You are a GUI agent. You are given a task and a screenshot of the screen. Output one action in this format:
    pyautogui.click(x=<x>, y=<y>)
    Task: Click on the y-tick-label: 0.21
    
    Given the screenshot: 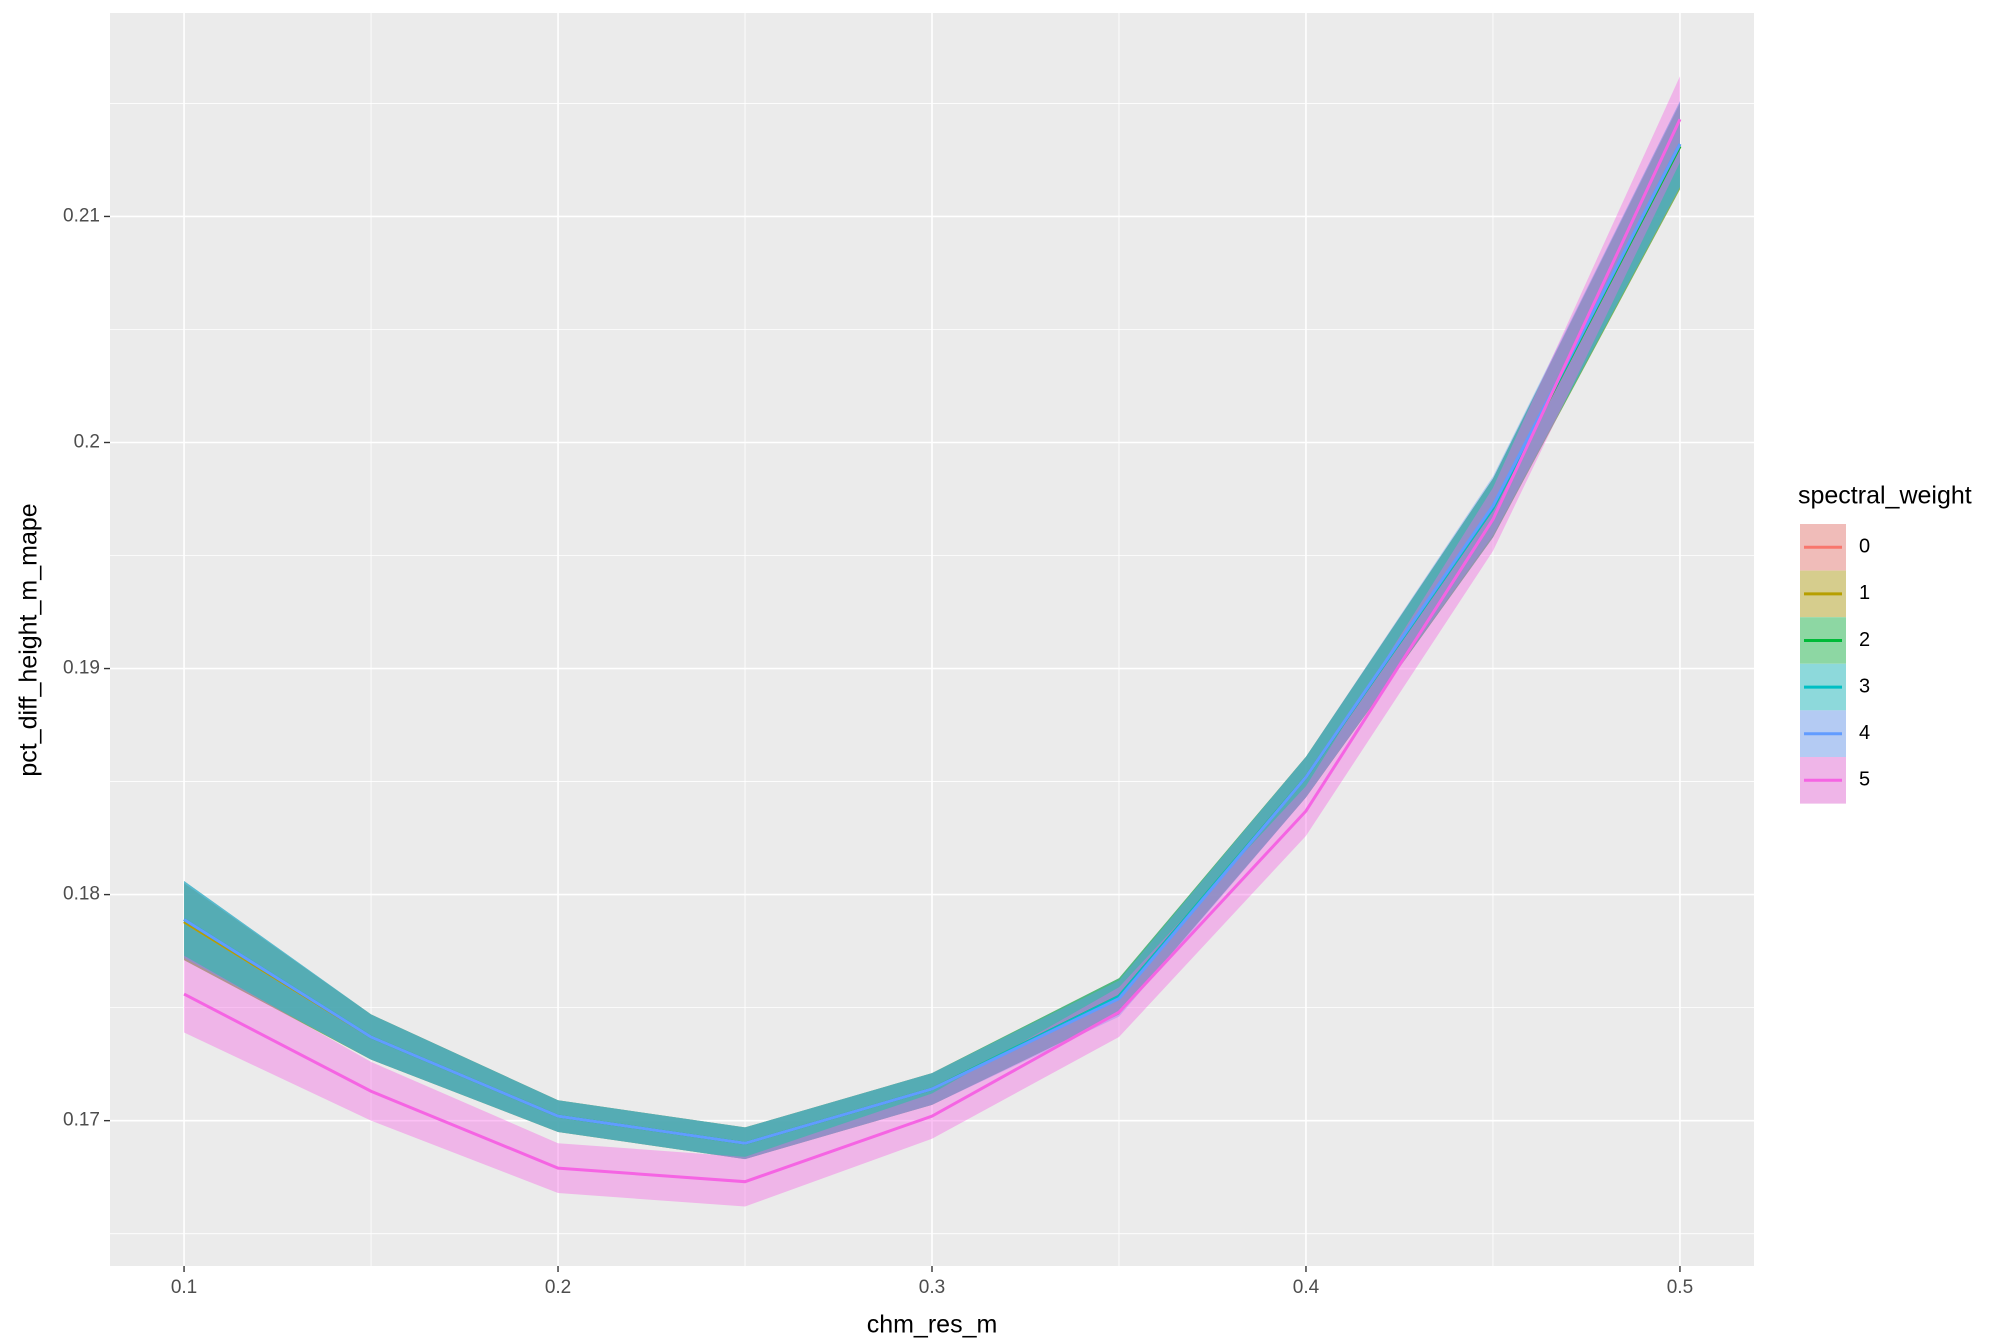 What is the action you would take?
    pyautogui.click(x=81, y=215)
    